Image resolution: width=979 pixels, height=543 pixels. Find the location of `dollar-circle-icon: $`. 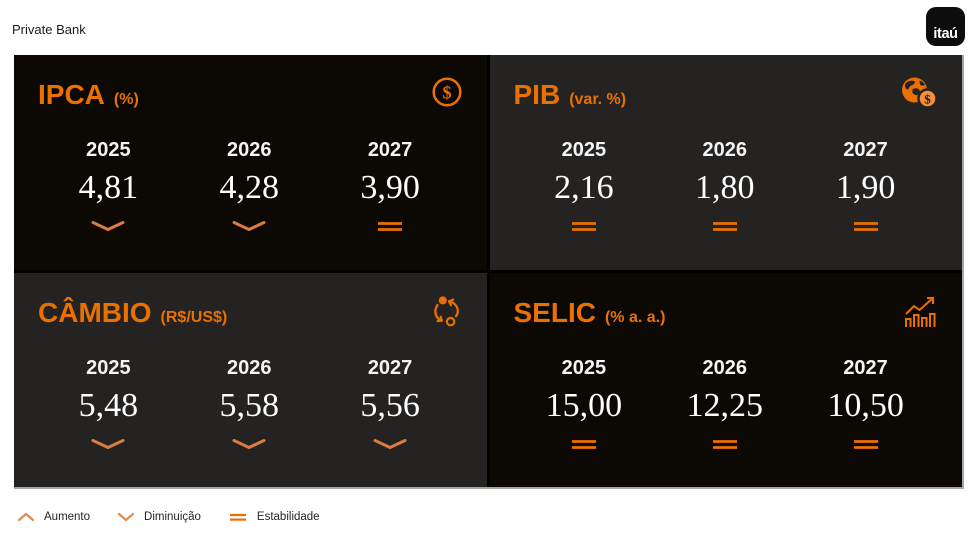

dollar-circle-icon: $ is located at coordinates (447, 92).